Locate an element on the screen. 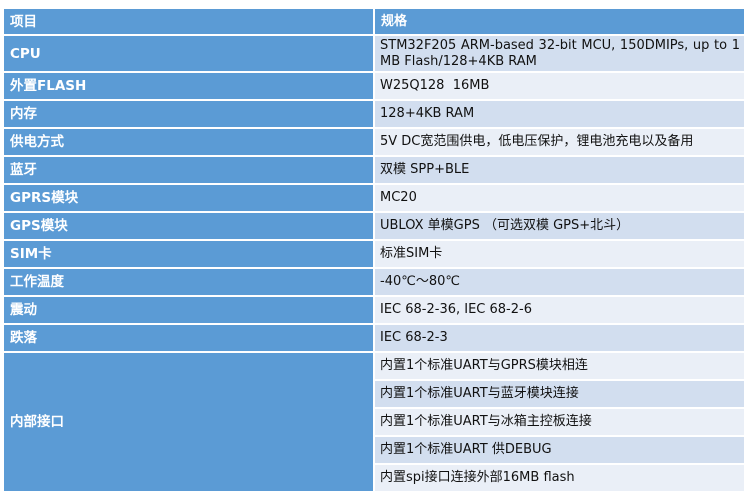  table-row: 内置1个标准UART 供DEBUG is located at coordinates (375, 450).